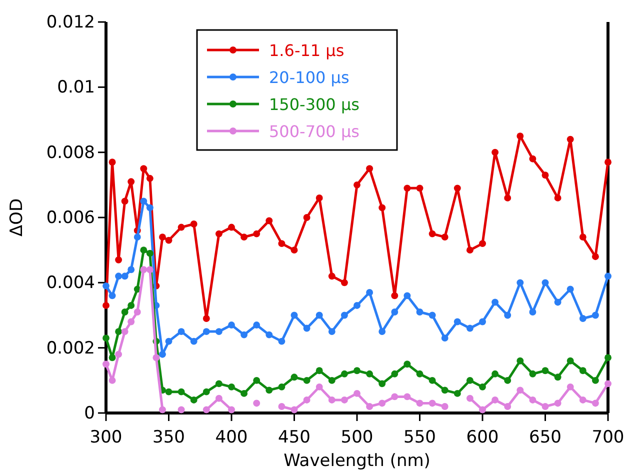  Describe the element at coordinates (168, 438) in the screenshot. I see `x-tick-label: 350` at that location.